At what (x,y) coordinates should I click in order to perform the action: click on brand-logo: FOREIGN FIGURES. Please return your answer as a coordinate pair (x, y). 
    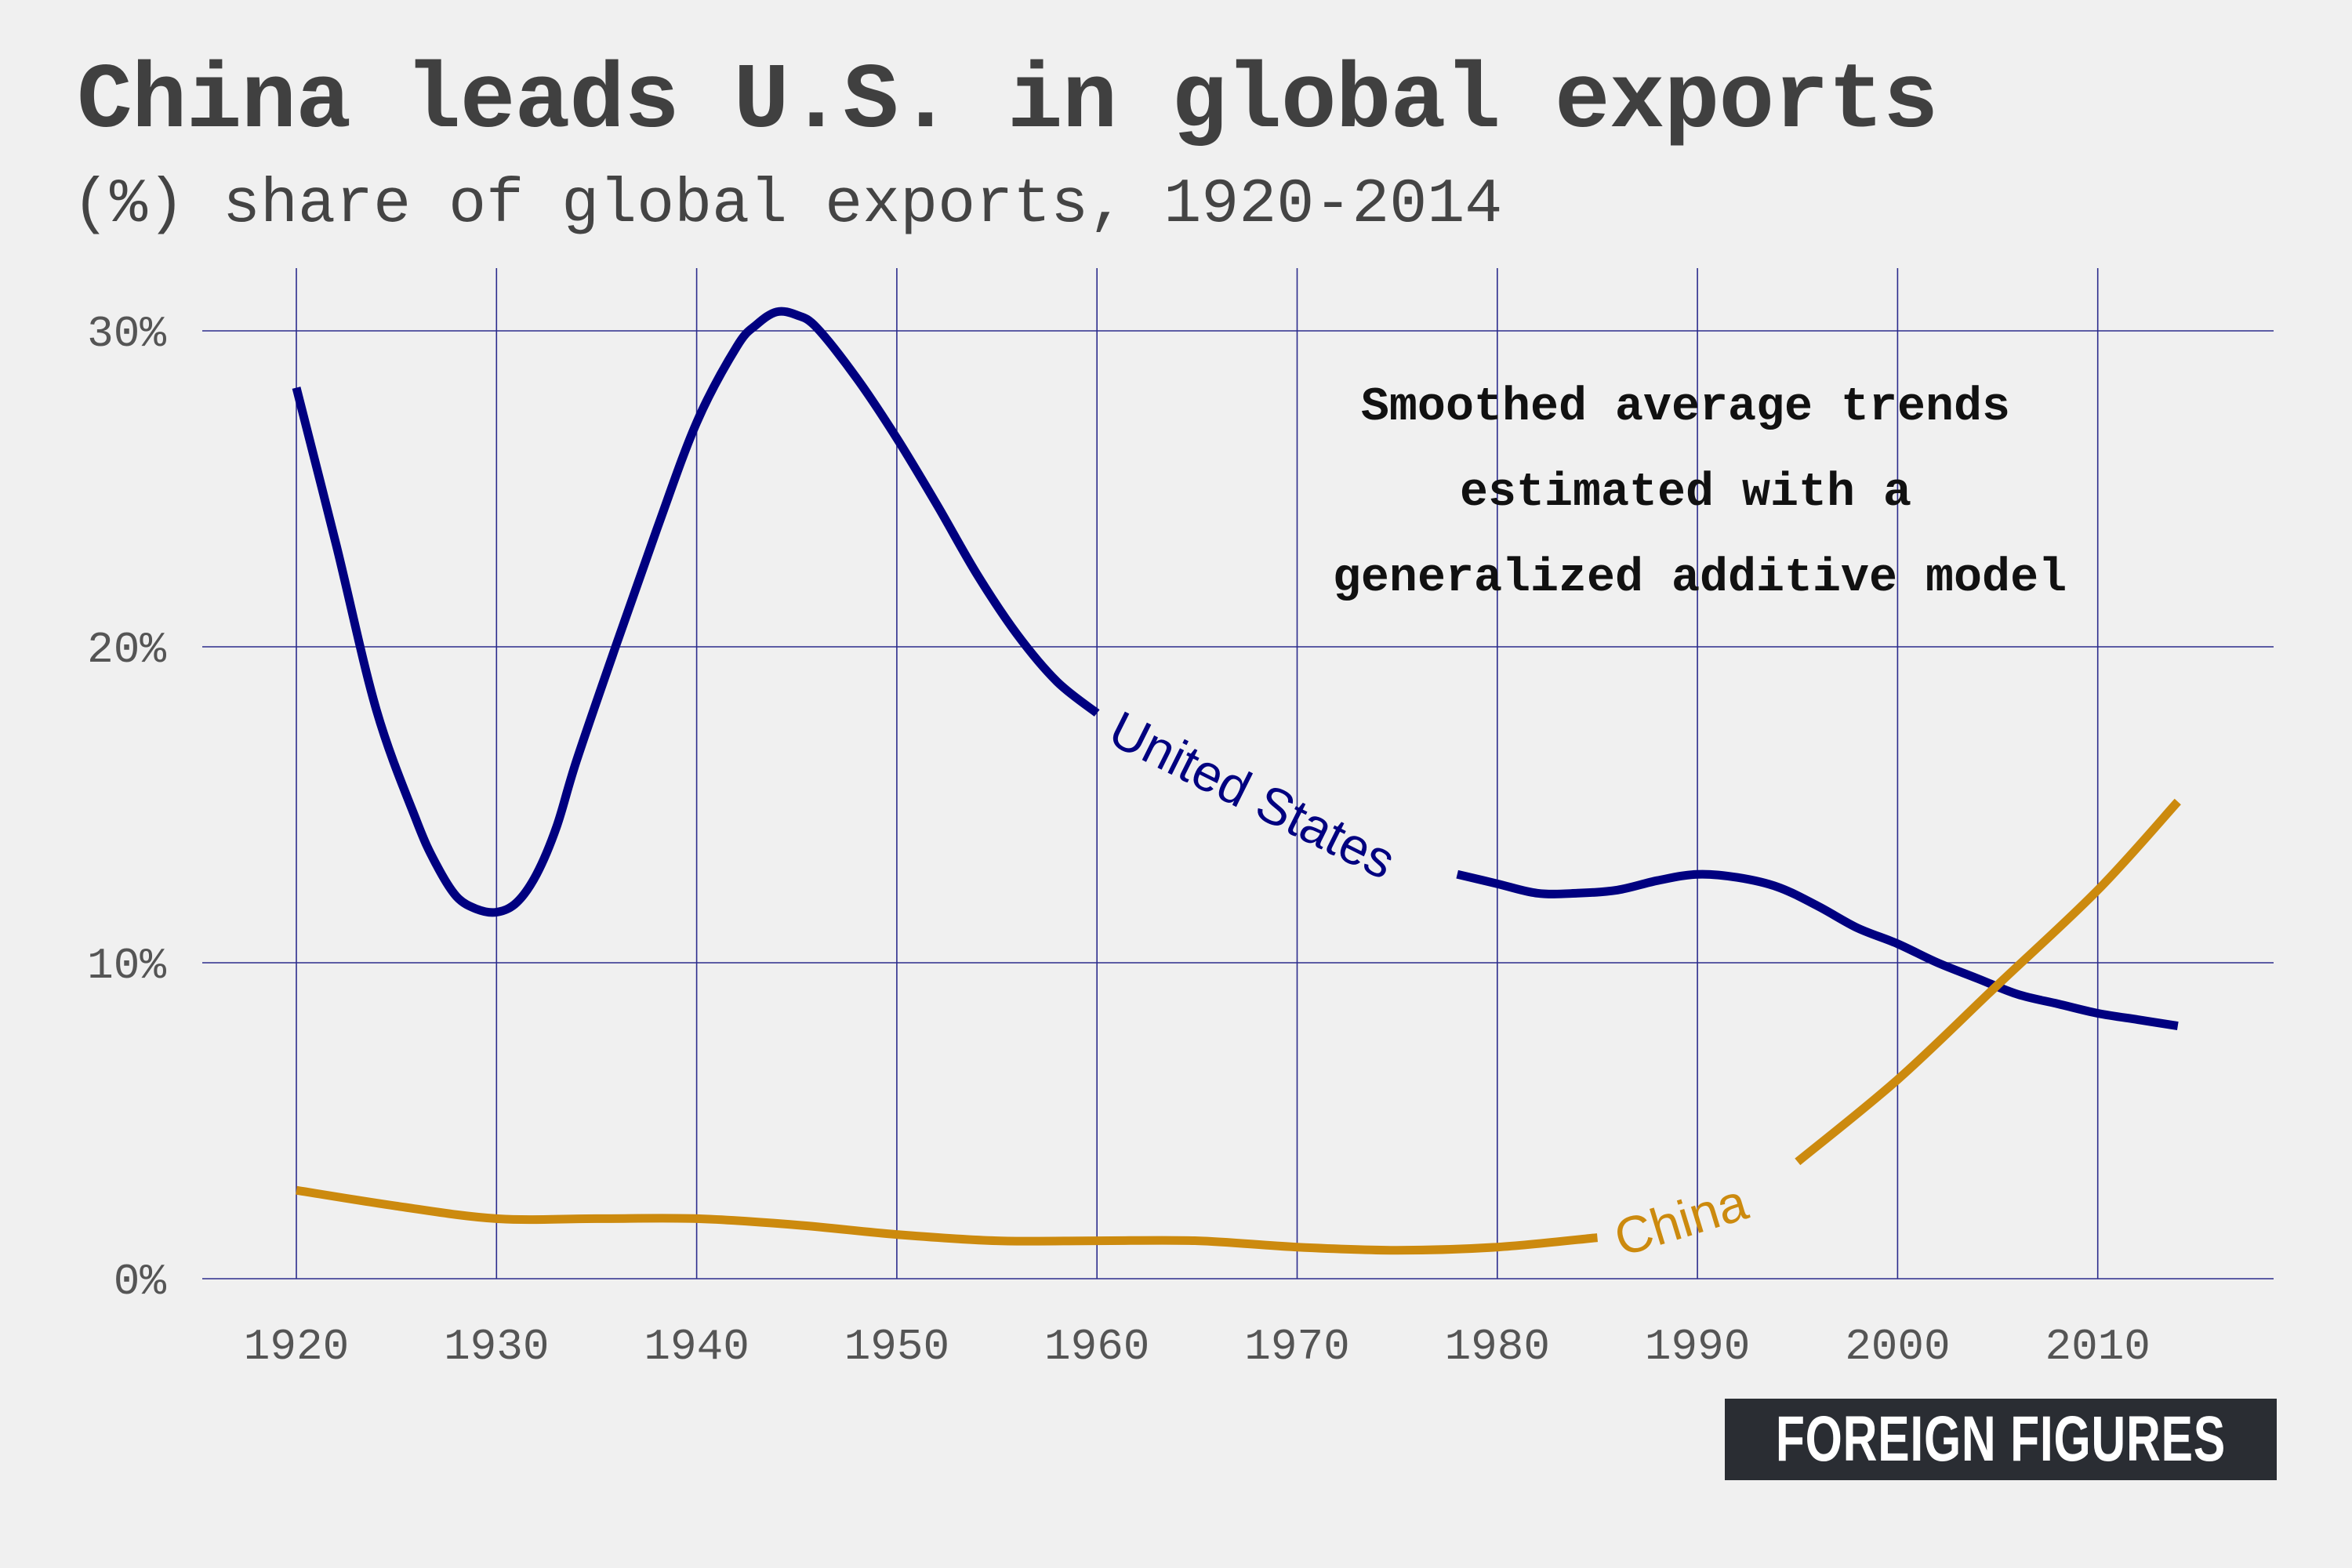
    Looking at the image, I should click on (2001, 1439).